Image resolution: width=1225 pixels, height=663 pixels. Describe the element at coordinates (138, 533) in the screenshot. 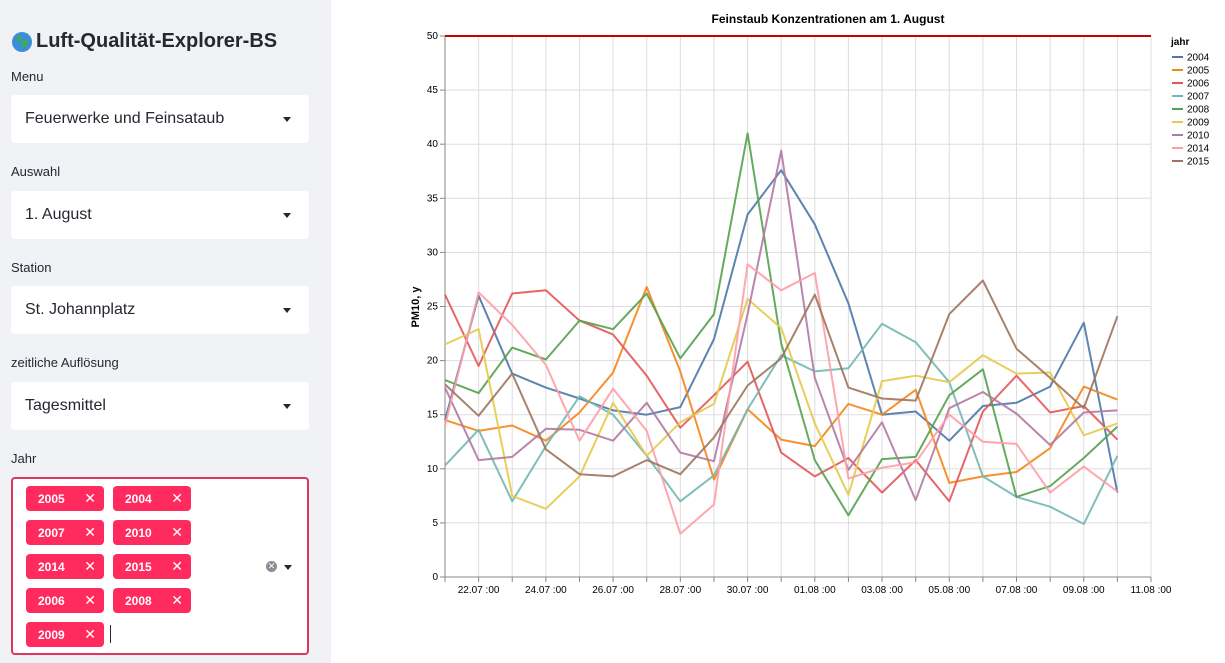

I see `tag-label: 2010` at that location.